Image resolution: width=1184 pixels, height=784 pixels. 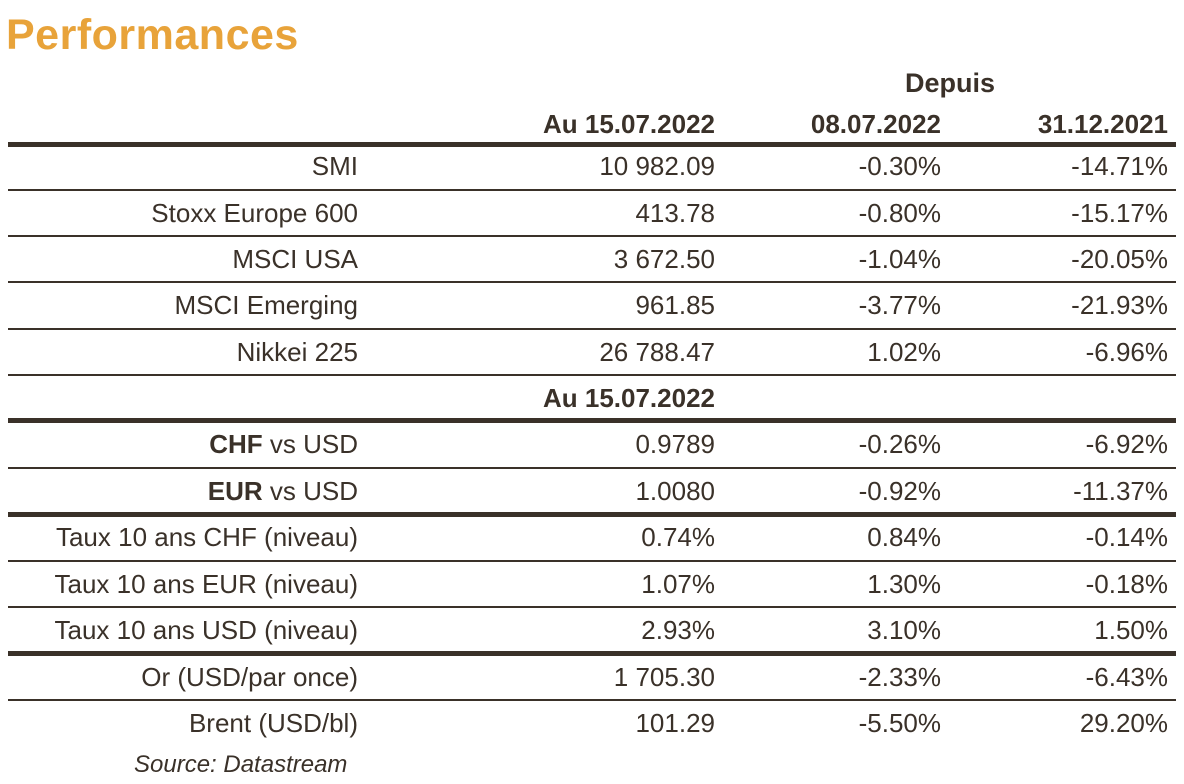 I want to click on fx-header-date: Au 15.07.2022, so click(x=628, y=397).